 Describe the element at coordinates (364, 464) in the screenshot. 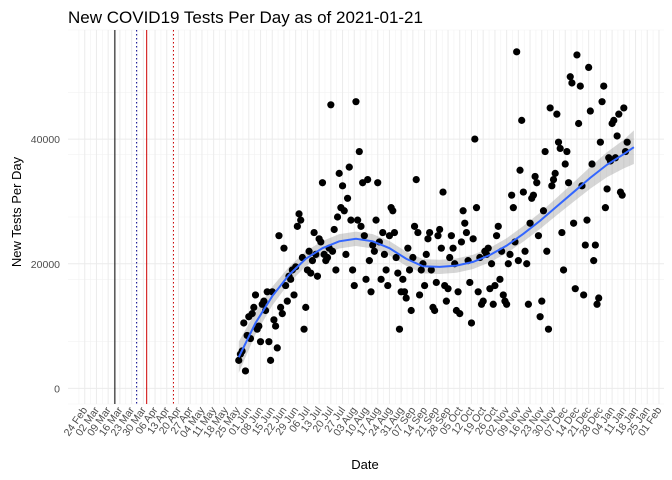

I see `x-axis-label: Date` at that location.